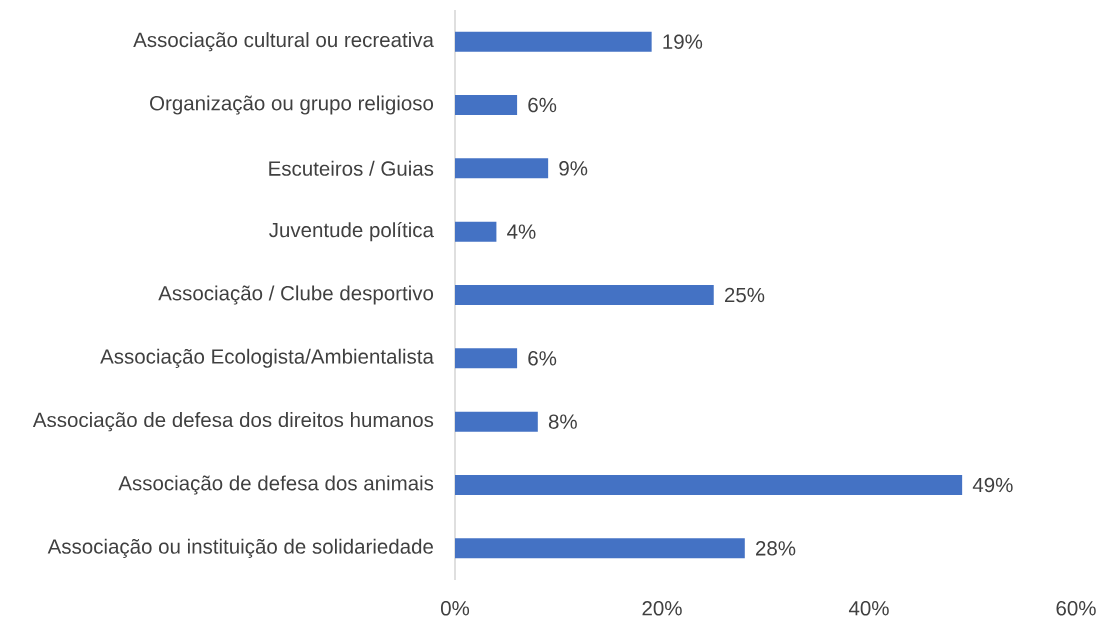 This screenshot has width=1100, height=623. What do you see at coordinates (292, 105) in the screenshot?
I see `y-tick-label: Organização ou grupo religioso` at bounding box center [292, 105].